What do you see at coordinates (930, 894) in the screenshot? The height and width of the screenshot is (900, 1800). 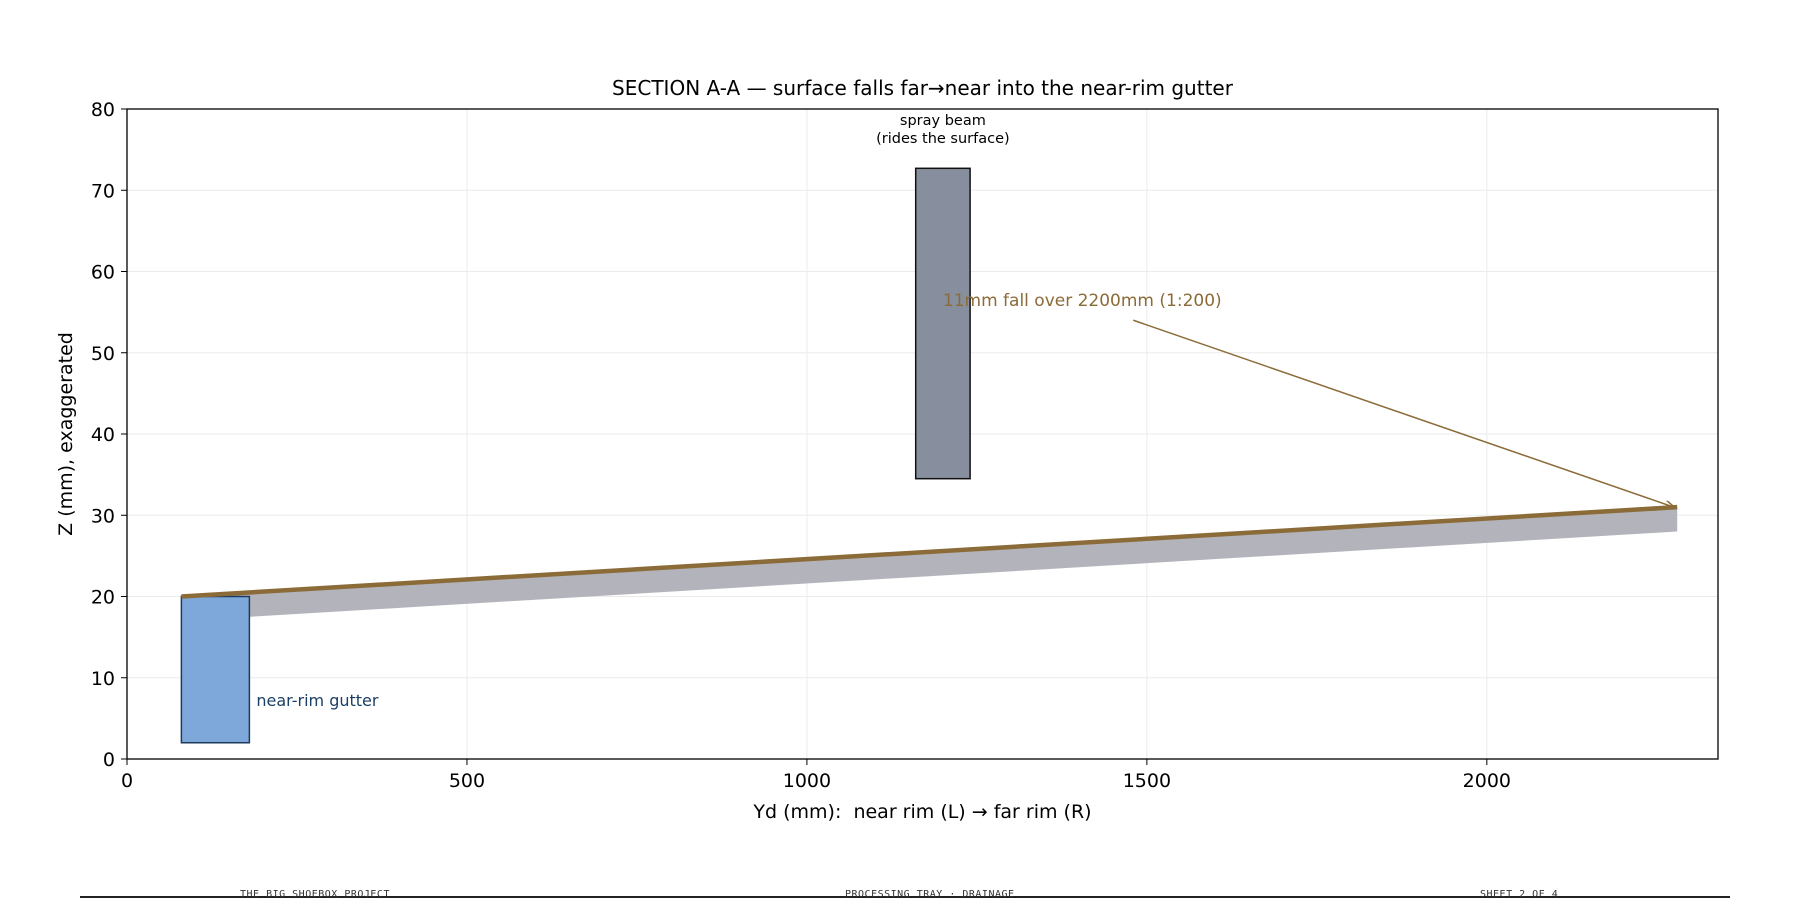 I see `footer-sheet-title: PROCESSING TRAY · DRAINAGE` at bounding box center [930, 894].